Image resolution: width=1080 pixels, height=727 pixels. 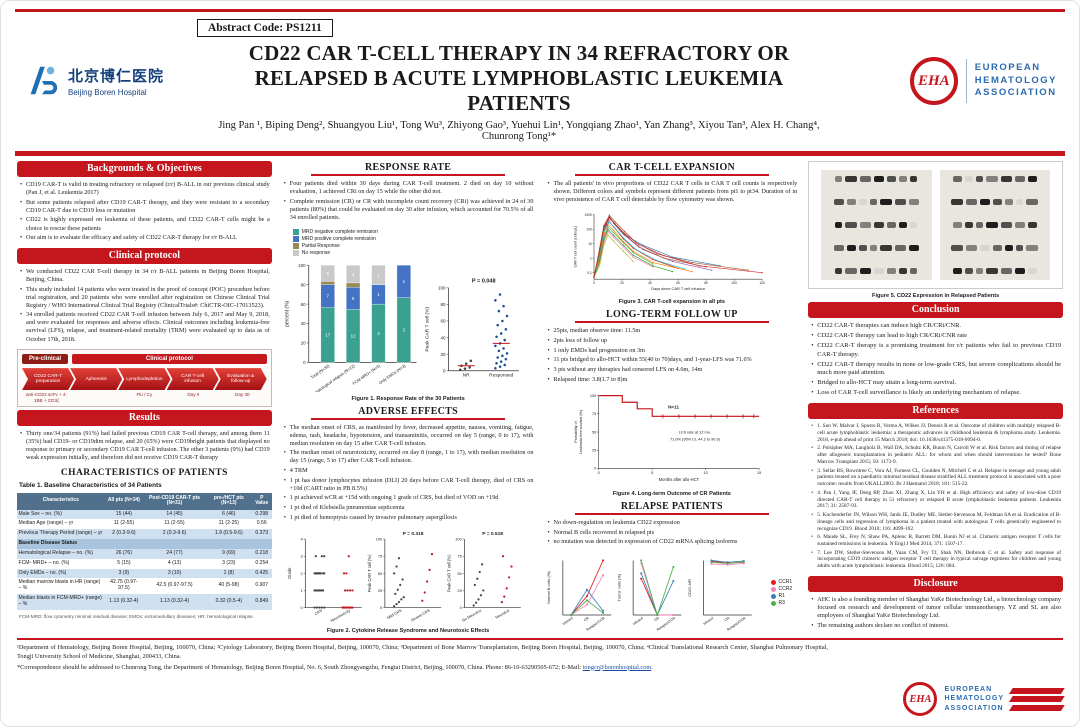 I want to click on legend-item: R3, so click(x=781, y=603).